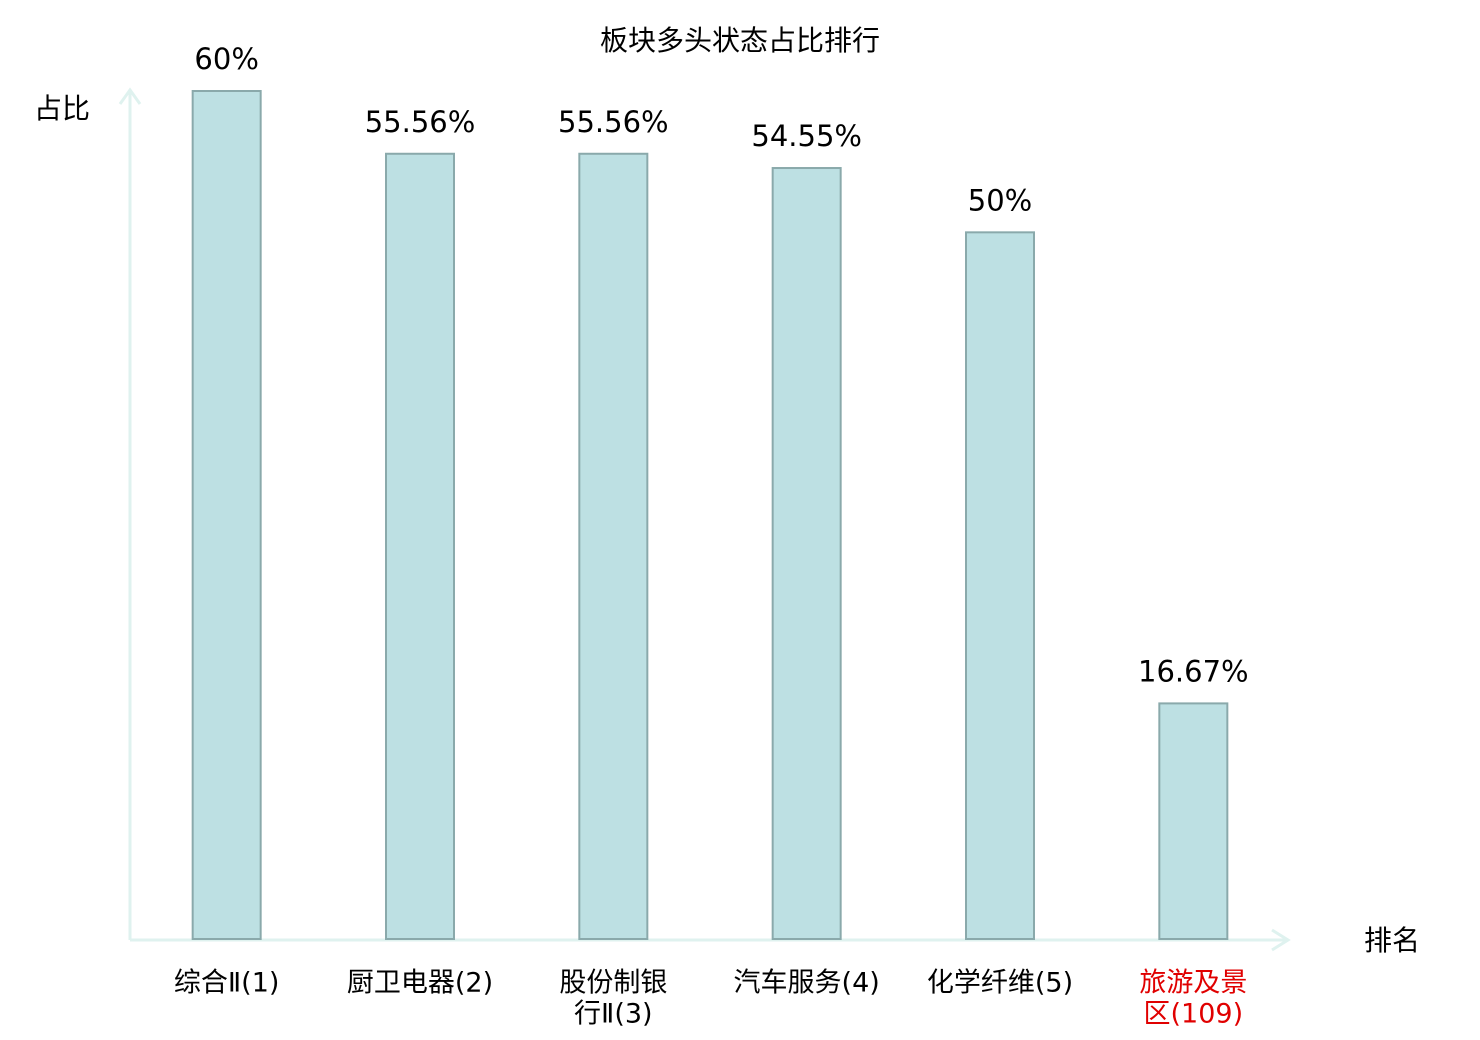  I want to click on chart-title: 板块多头状态占比排行, so click(740, 40).